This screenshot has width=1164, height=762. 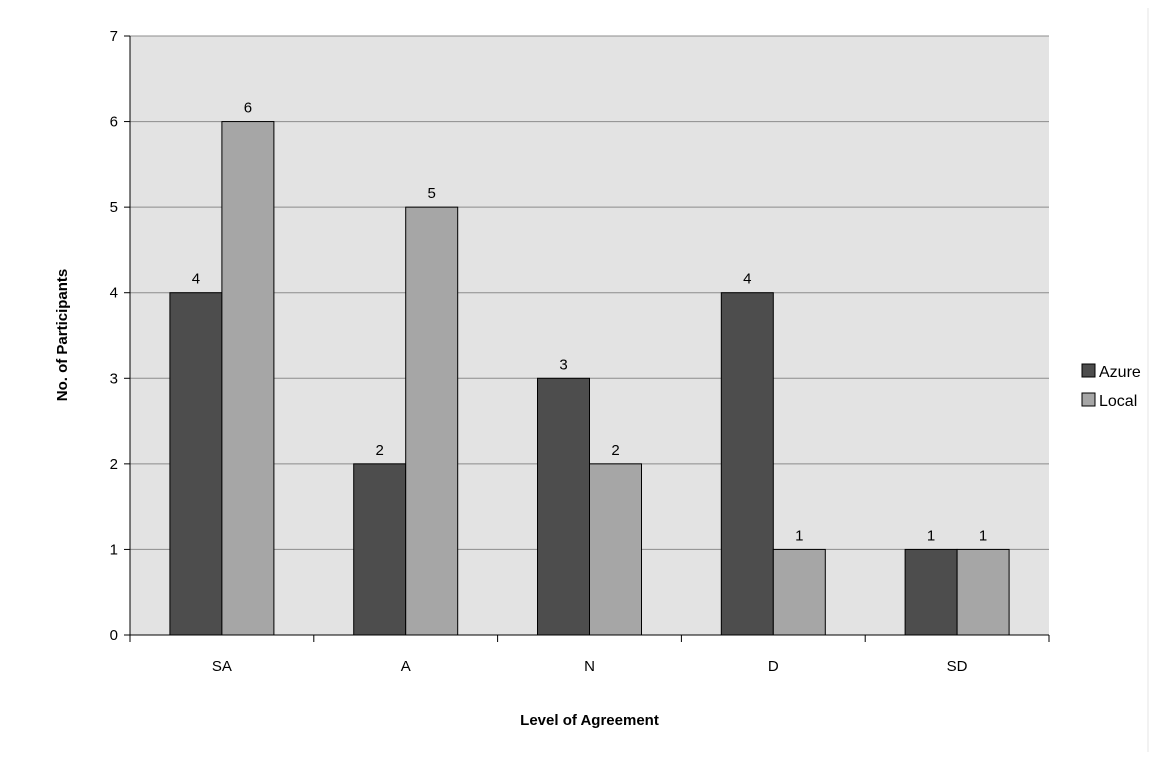 I want to click on x-tick-labels: SA A N D SD, so click(x=590, y=666).